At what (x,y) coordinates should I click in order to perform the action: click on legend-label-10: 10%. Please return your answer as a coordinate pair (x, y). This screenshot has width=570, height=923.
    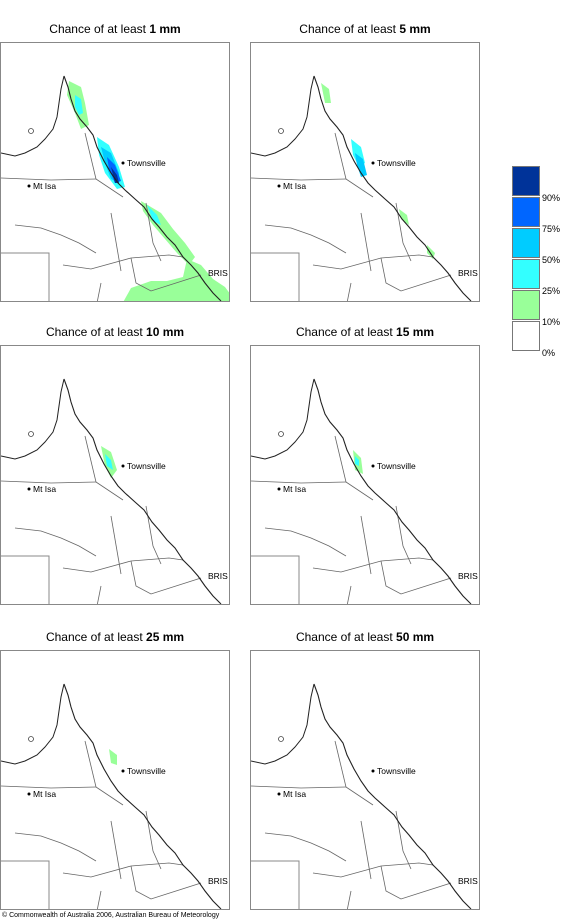
    Looking at the image, I should click on (551, 322).